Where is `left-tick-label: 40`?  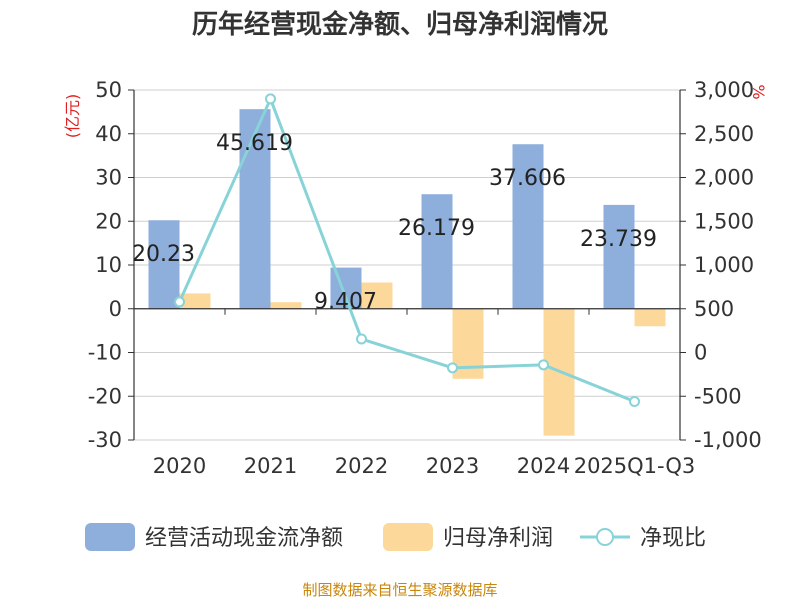
left-tick-label: 40 is located at coordinates (108, 134).